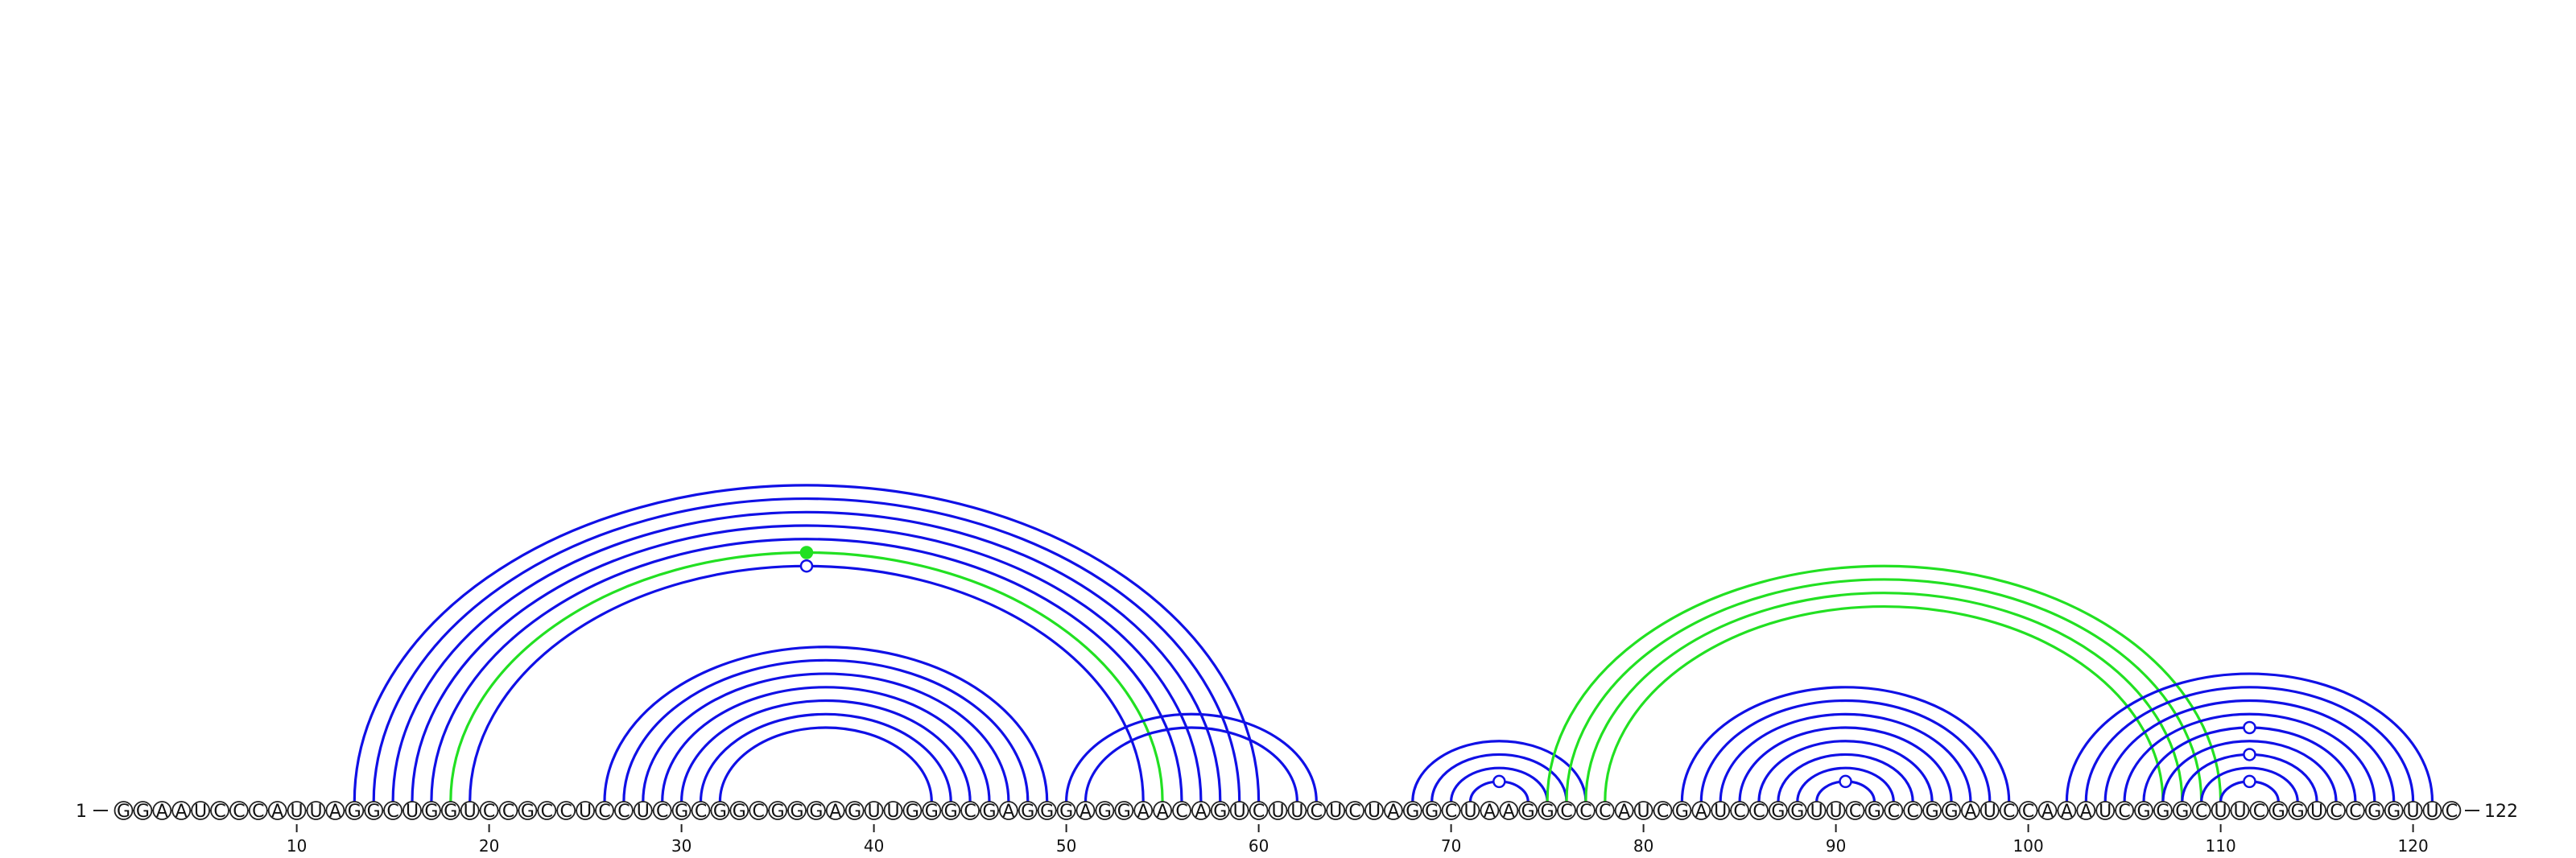 Image resolution: width=2576 pixels, height=858 pixels. What do you see at coordinates (1432, 812) in the screenshot?
I see `nucleotide-69: G` at bounding box center [1432, 812].